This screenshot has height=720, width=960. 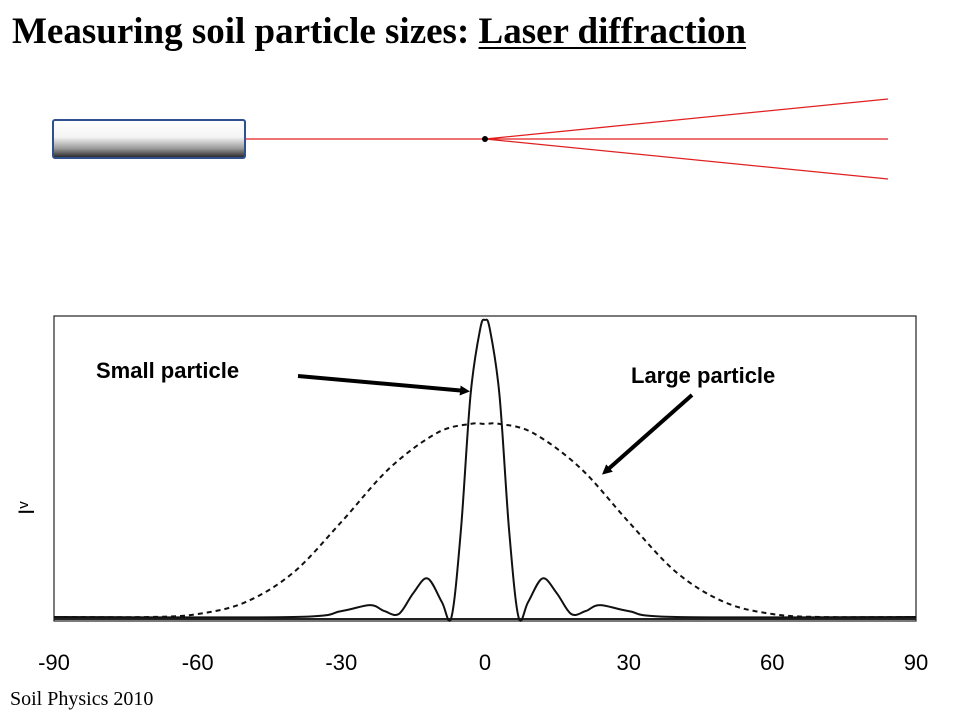 What do you see at coordinates (149, 139) in the screenshot?
I see `laser-source` at bounding box center [149, 139].